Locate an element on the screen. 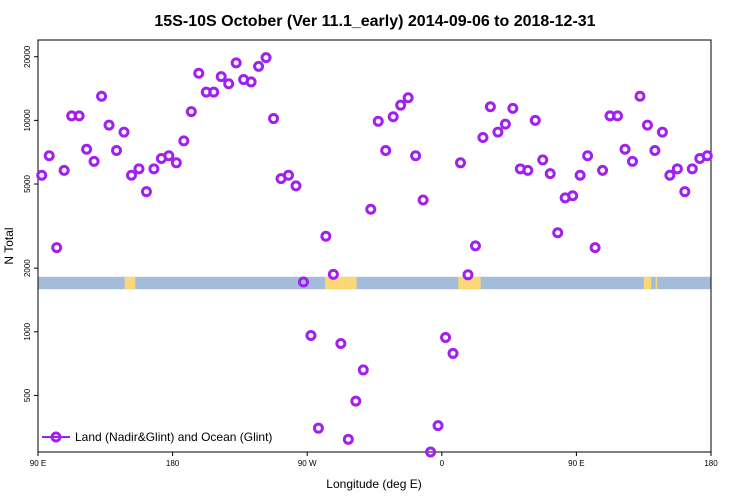 The height and width of the screenshot is (500, 750). latitude-band-map is located at coordinates (374, 283).